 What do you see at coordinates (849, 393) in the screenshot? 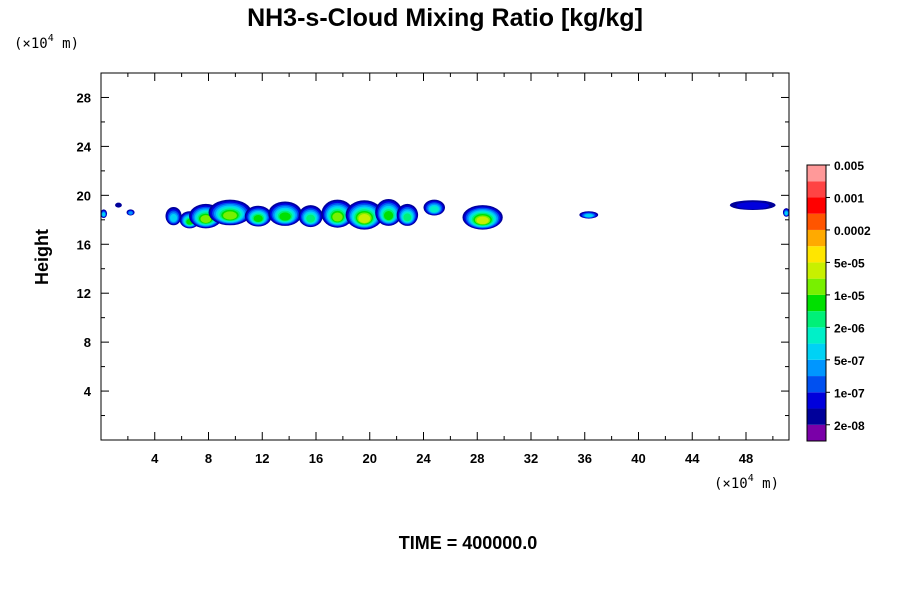
I see `colorbar-label: 1e-07` at bounding box center [849, 393].